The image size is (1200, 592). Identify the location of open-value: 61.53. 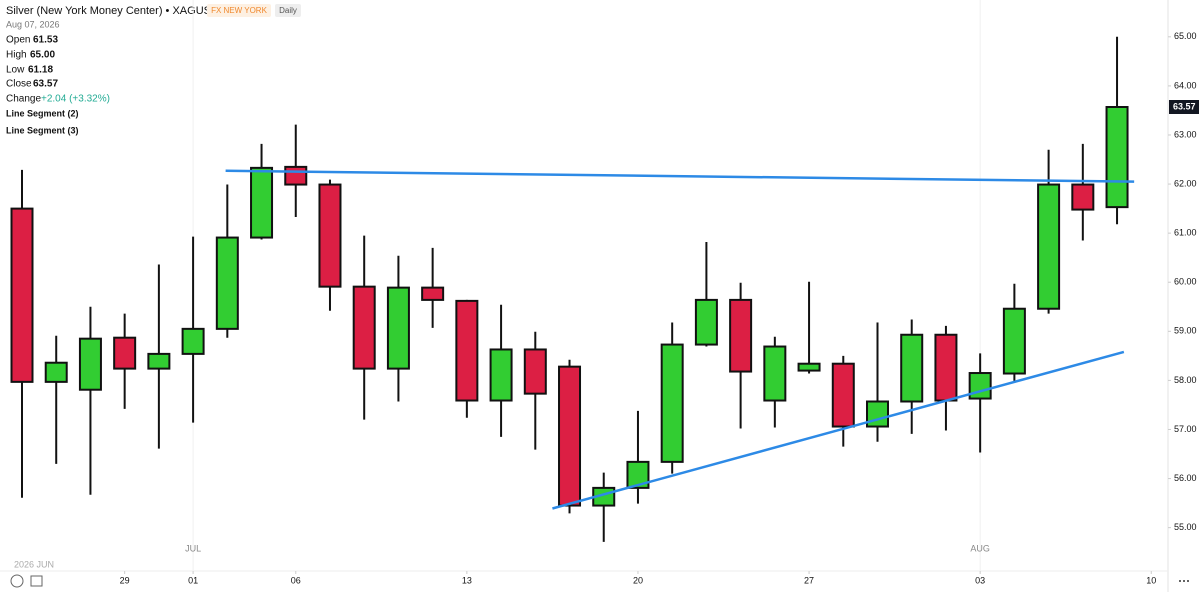
(45, 40).